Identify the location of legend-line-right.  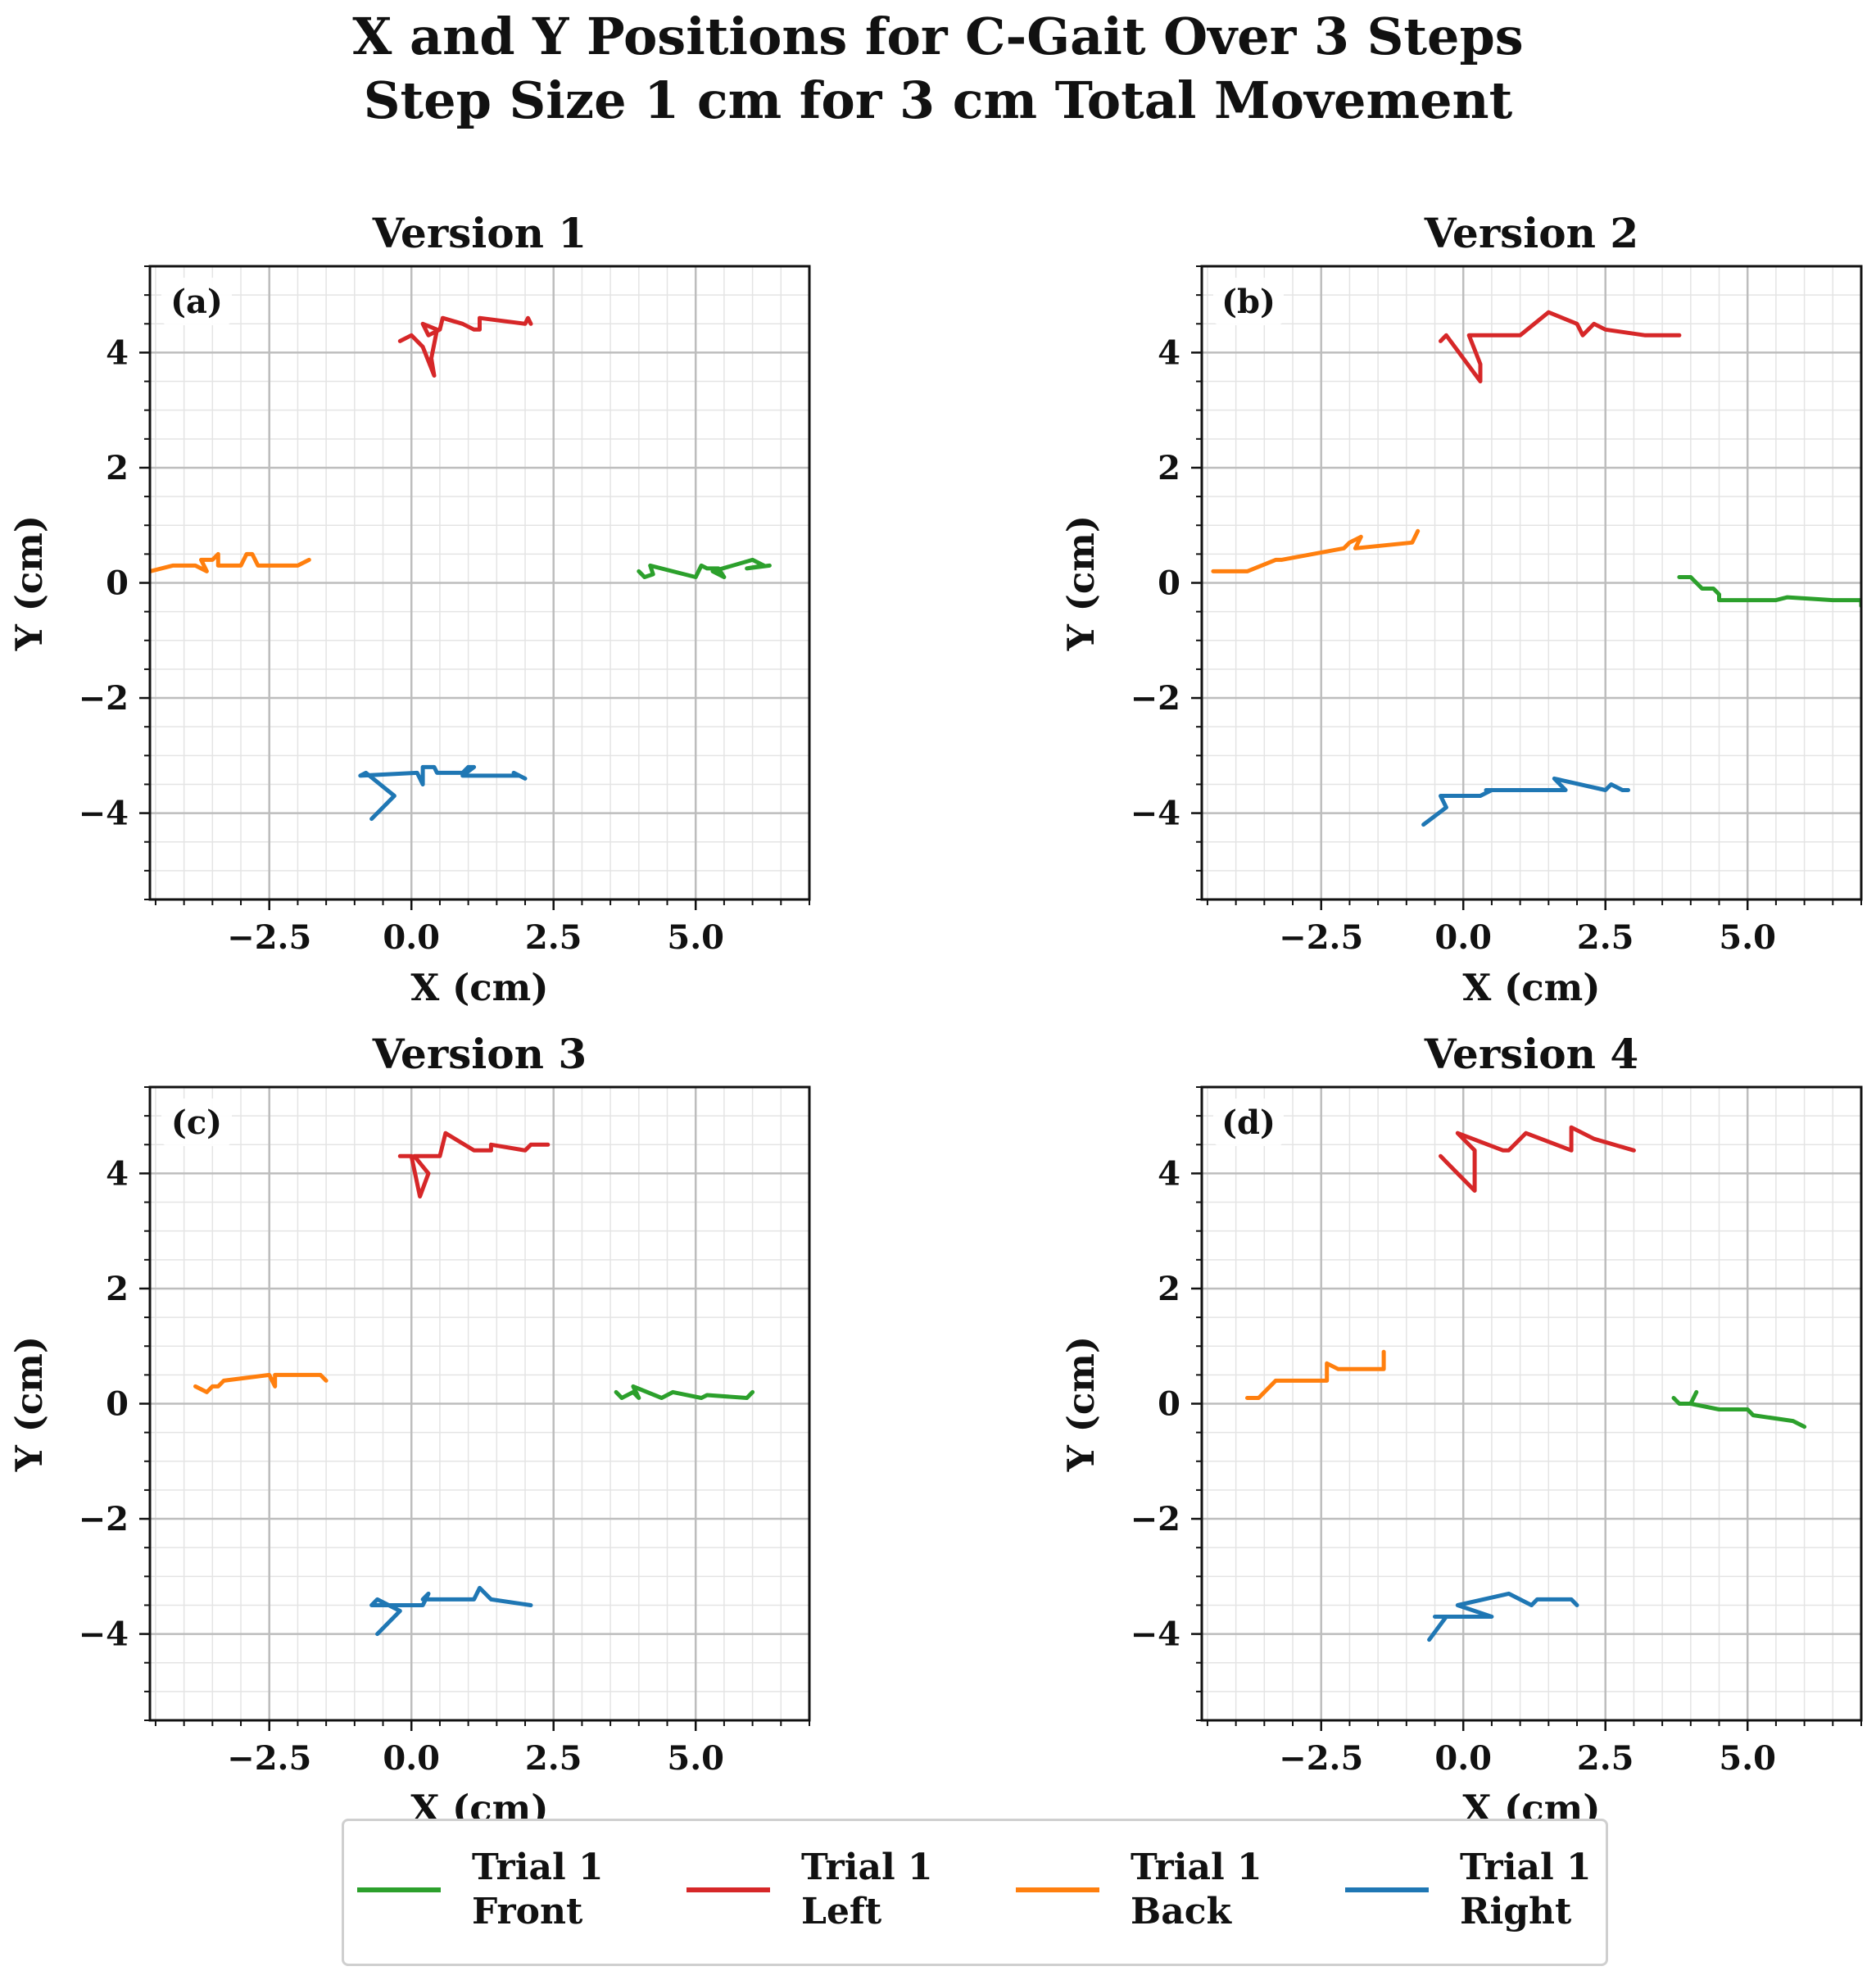
(1387, 1889).